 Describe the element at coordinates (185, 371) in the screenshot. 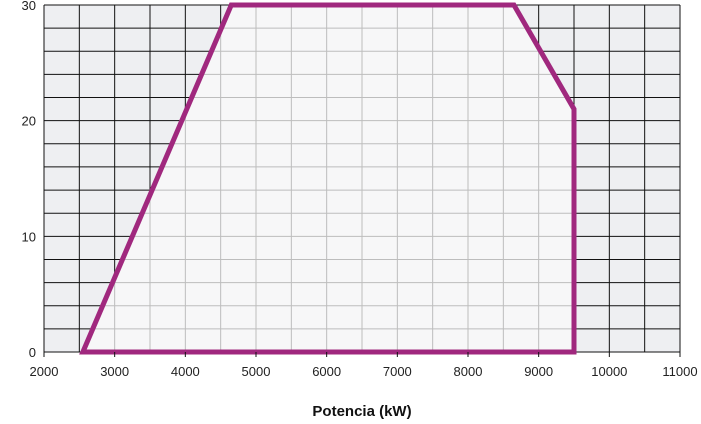

I see `x-tick-label: 4000` at that location.